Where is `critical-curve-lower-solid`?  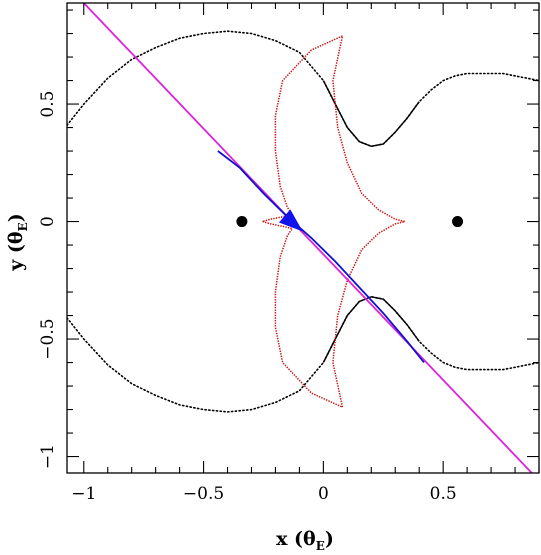 critical-curve-lower-solid is located at coordinates (371, 329).